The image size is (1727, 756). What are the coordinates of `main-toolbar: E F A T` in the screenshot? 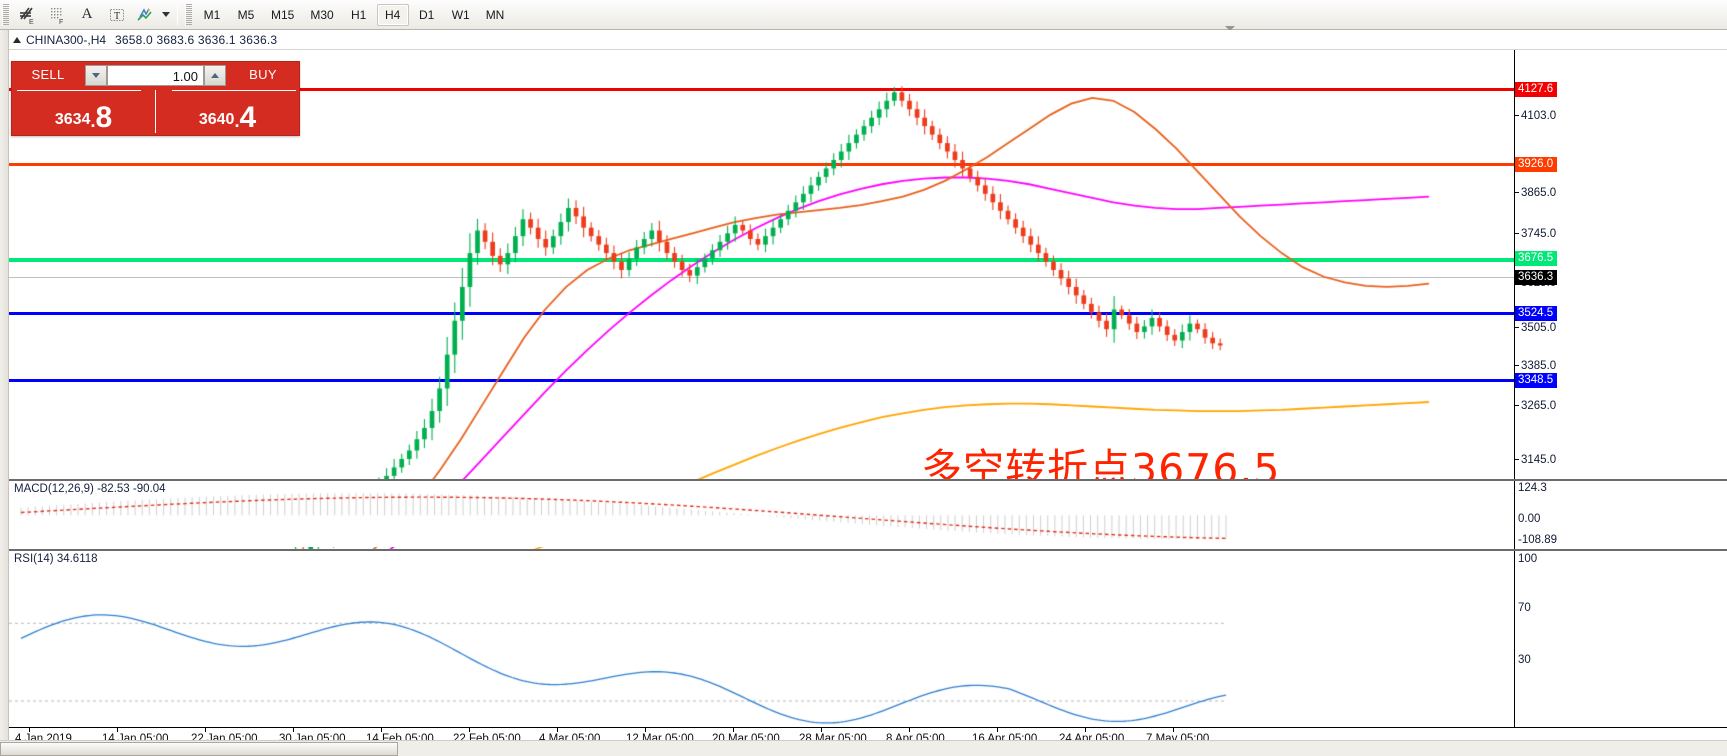 It's located at (863, 15).